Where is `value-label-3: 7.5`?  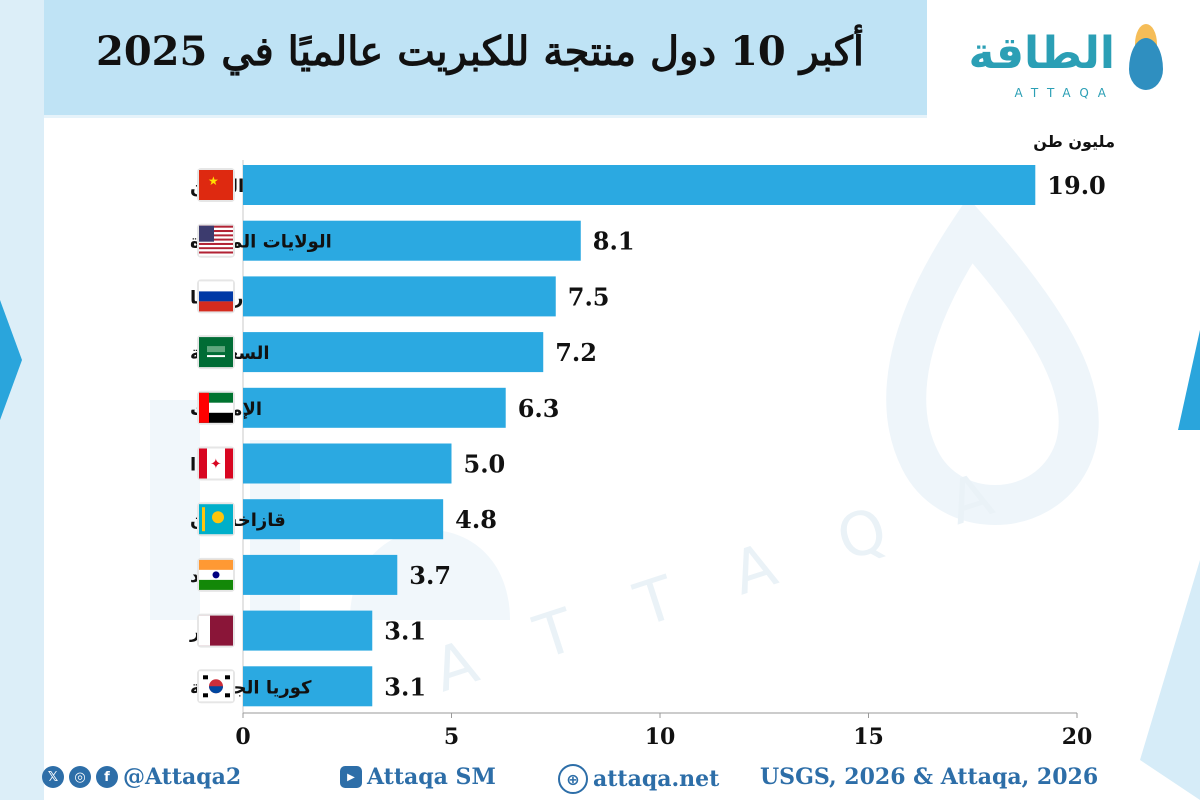 value-label-3: 7.5 is located at coordinates (589, 296).